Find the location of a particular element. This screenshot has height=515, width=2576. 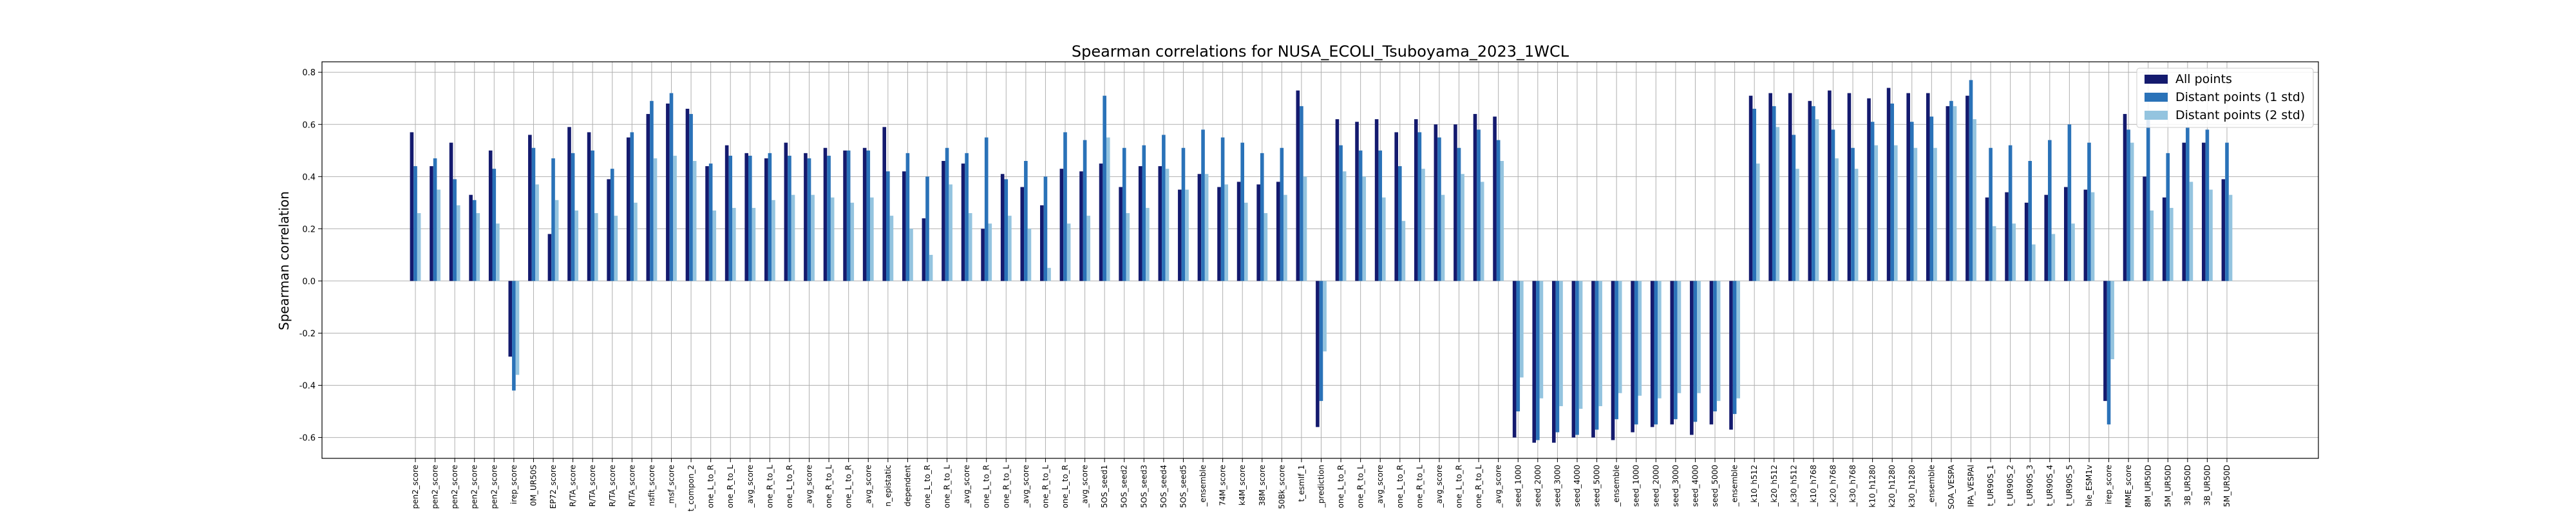

x-tick-label: R/TA_score is located at coordinates (631, 486).